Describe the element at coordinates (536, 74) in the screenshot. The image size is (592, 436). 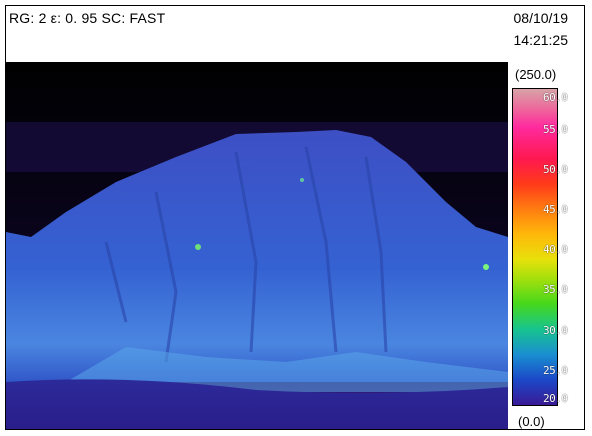
I see `scale-range-max: (250.0)` at that location.